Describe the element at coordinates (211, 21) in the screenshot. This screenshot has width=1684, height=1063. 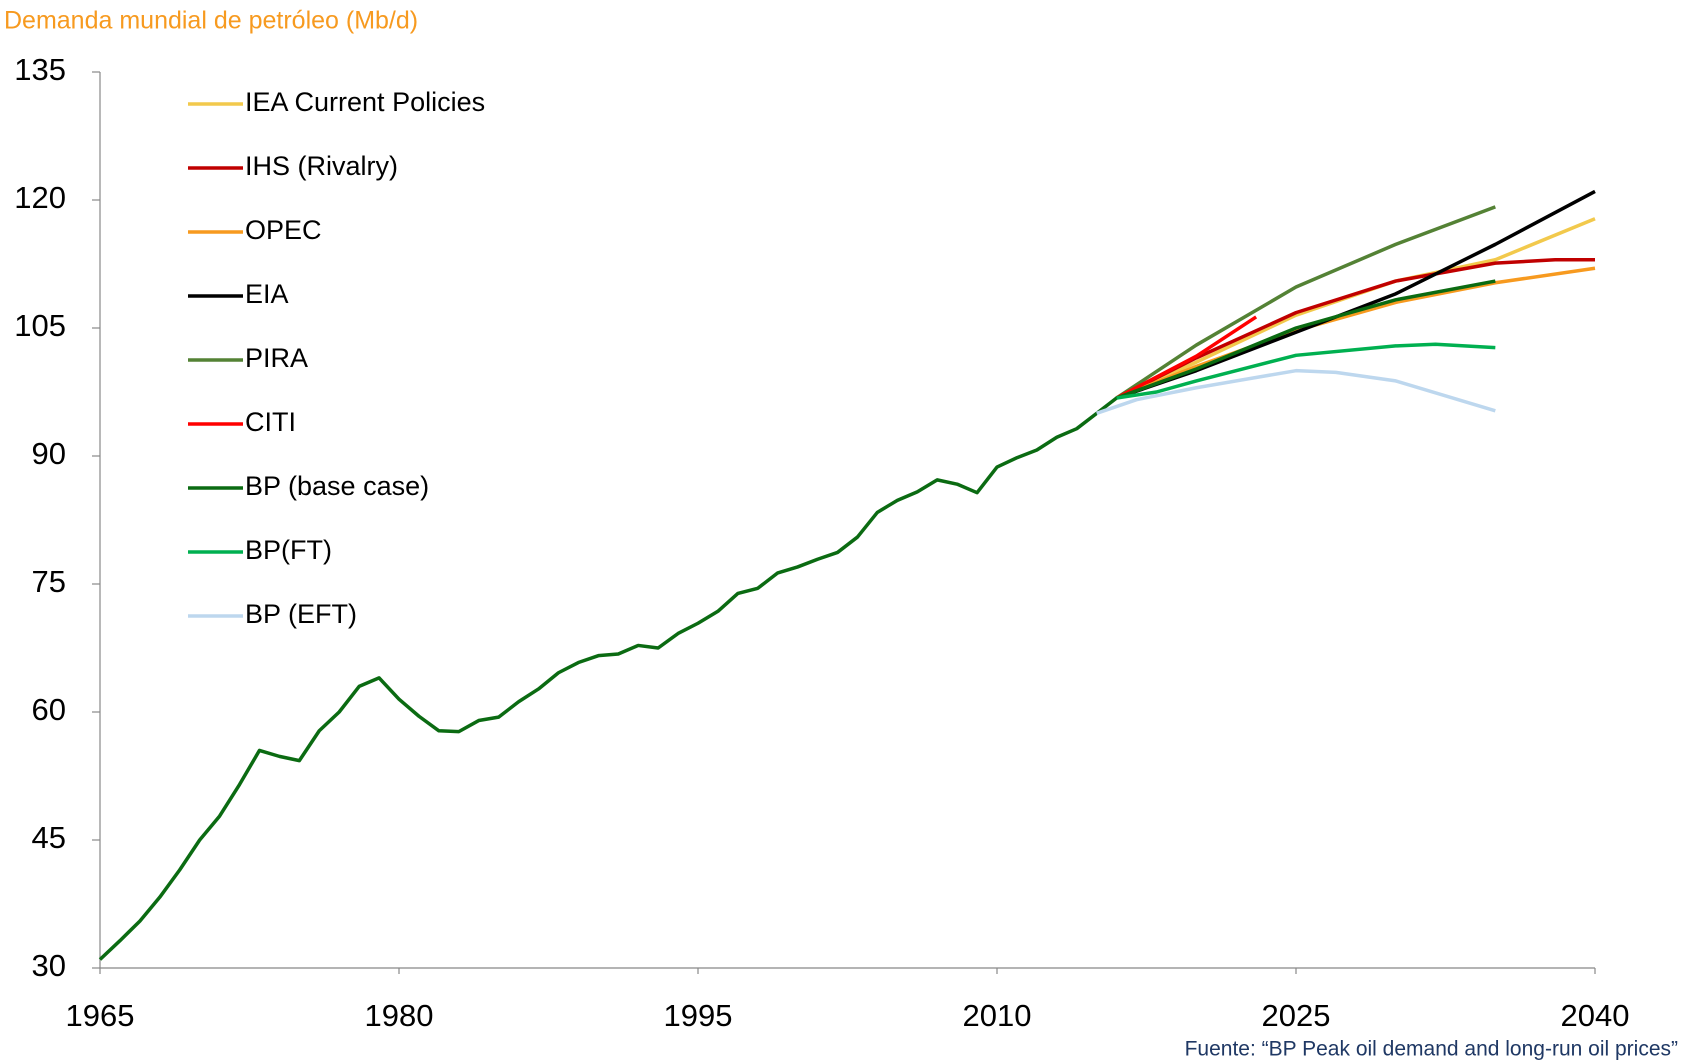
I see `chart-title: Demanda mundial de petróleo (Mb/d)` at that location.